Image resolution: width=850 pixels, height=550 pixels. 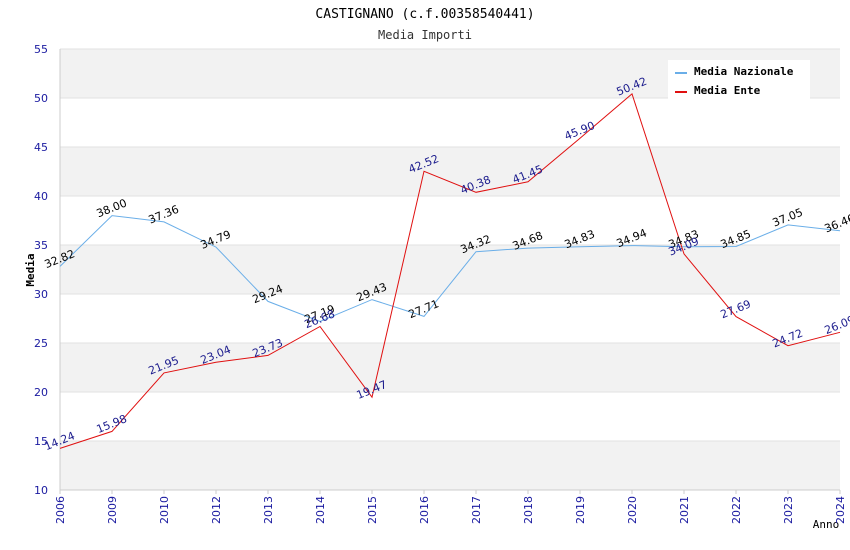 What do you see at coordinates (727, 90) in the screenshot?
I see `legend-label-media-ente: Media Ente` at bounding box center [727, 90].